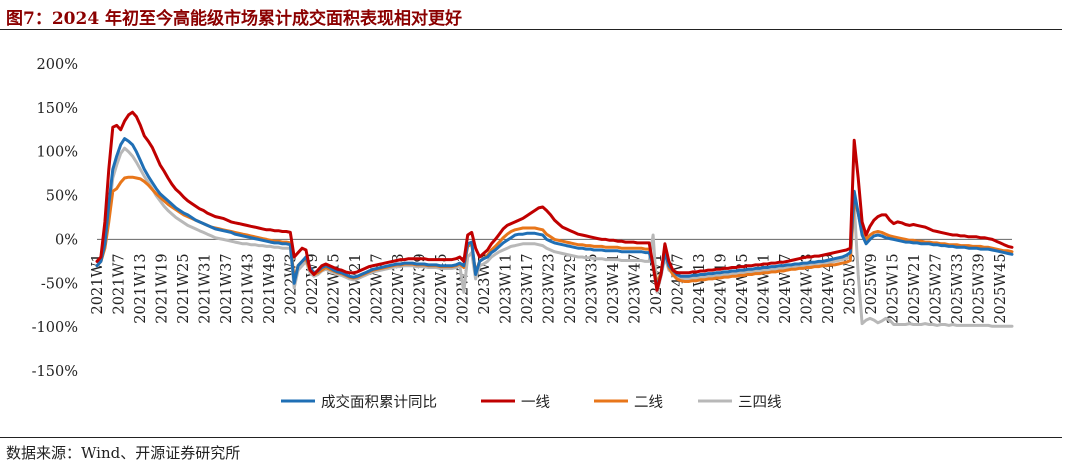  I want to click on x-tick-label: 2023W23, so click(549, 288).